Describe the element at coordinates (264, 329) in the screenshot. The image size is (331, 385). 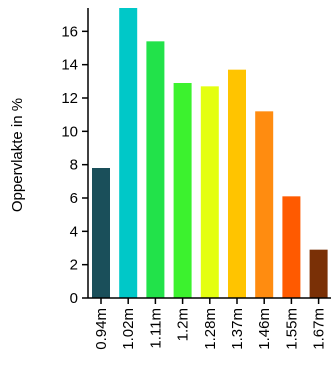
I see `x-tick-label: 1.46m` at that location.